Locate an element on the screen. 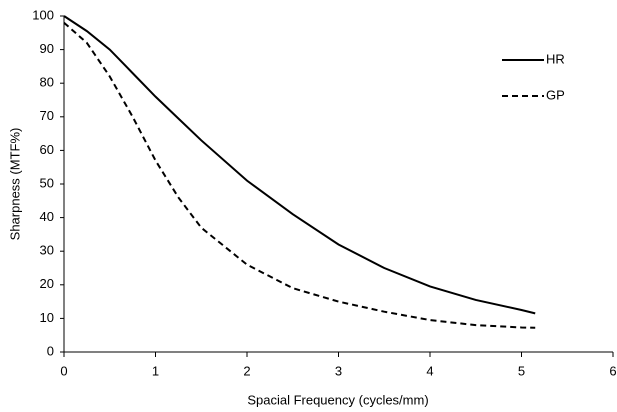  legend-label: GP is located at coordinates (555, 94).